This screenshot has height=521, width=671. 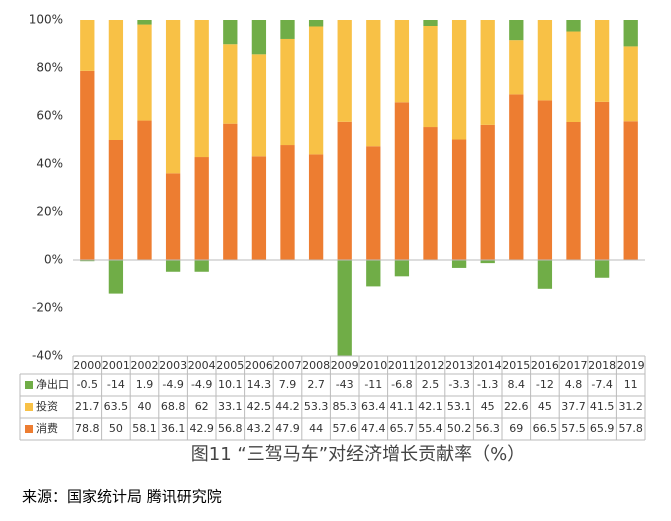 What do you see at coordinates (202, 365) in the screenshot?
I see `x-tick-label: 2004` at bounding box center [202, 365].